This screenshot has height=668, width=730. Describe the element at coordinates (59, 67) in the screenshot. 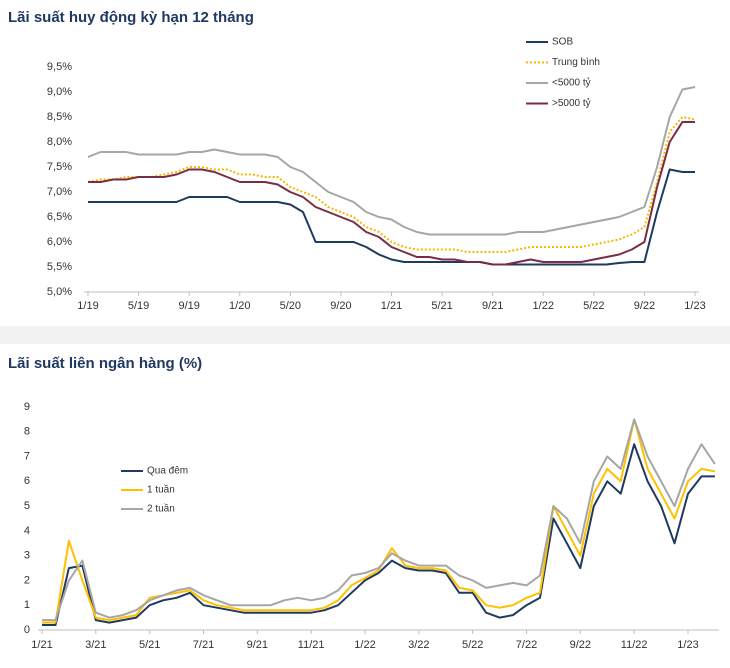

I see `y-tick-label: 9,5%` at that location.